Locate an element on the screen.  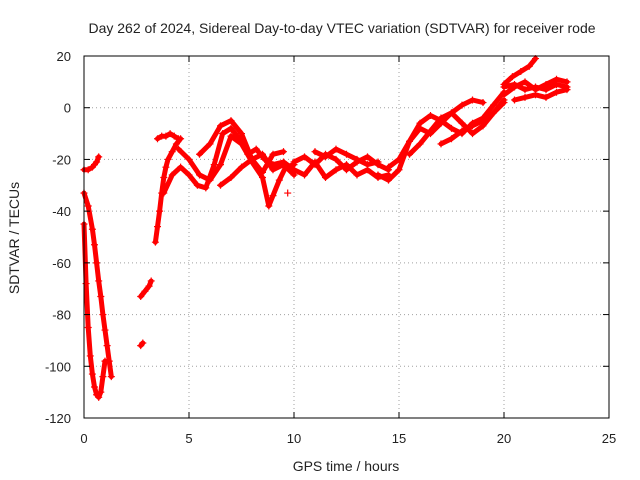
x-tick-label: 25 is located at coordinates (609, 438).